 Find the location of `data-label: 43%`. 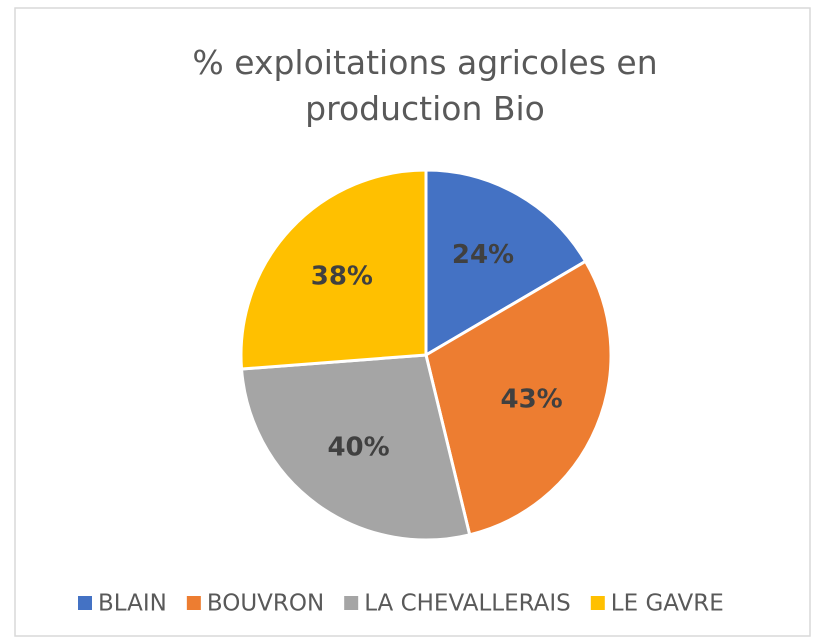

data-label: 43% is located at coordinates (531, 399).